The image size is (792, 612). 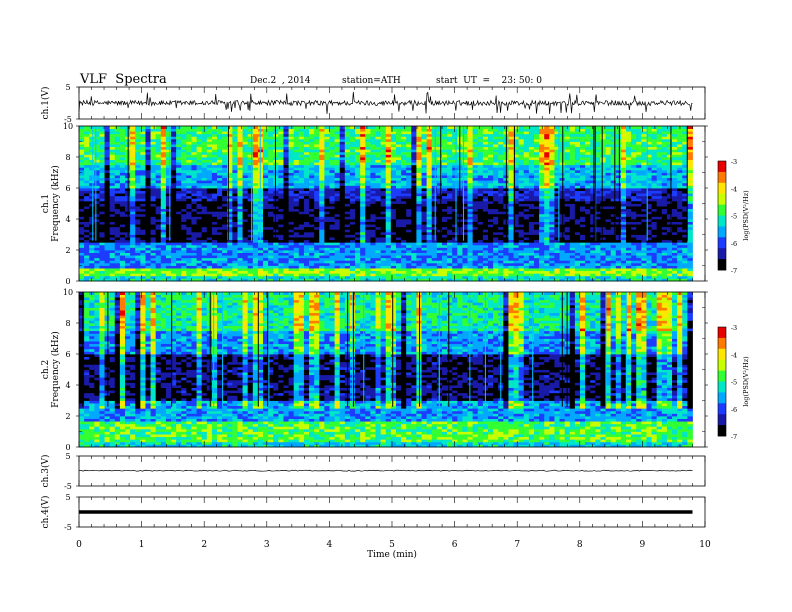 What do you see at coordinates (45, 512) in the screenshot?
I see `wave-ylabel-4: ch.4(V)` at bounding box center [45, 512].